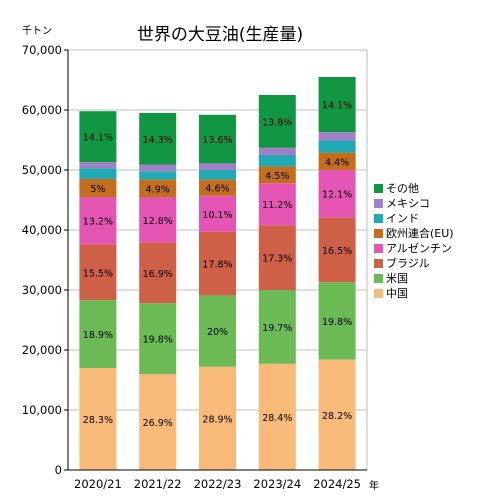 This screenshot has width=480, height=500. What do you see at coordinates (420, 233) in the screenshot?
I see `legend-entry: 欧州連合(EU)` at bounding box center [420, 233].